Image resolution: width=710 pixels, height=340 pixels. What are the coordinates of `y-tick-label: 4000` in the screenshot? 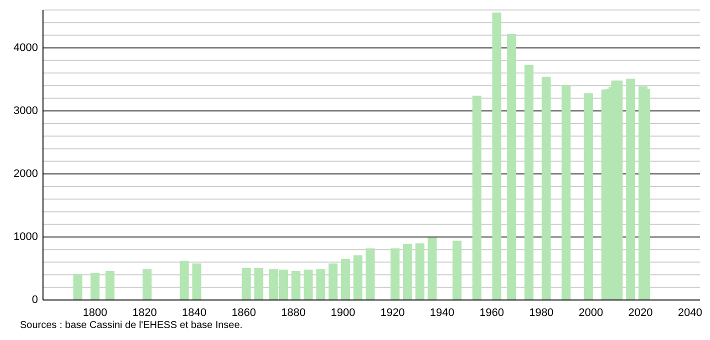 It's located at (26, 47).